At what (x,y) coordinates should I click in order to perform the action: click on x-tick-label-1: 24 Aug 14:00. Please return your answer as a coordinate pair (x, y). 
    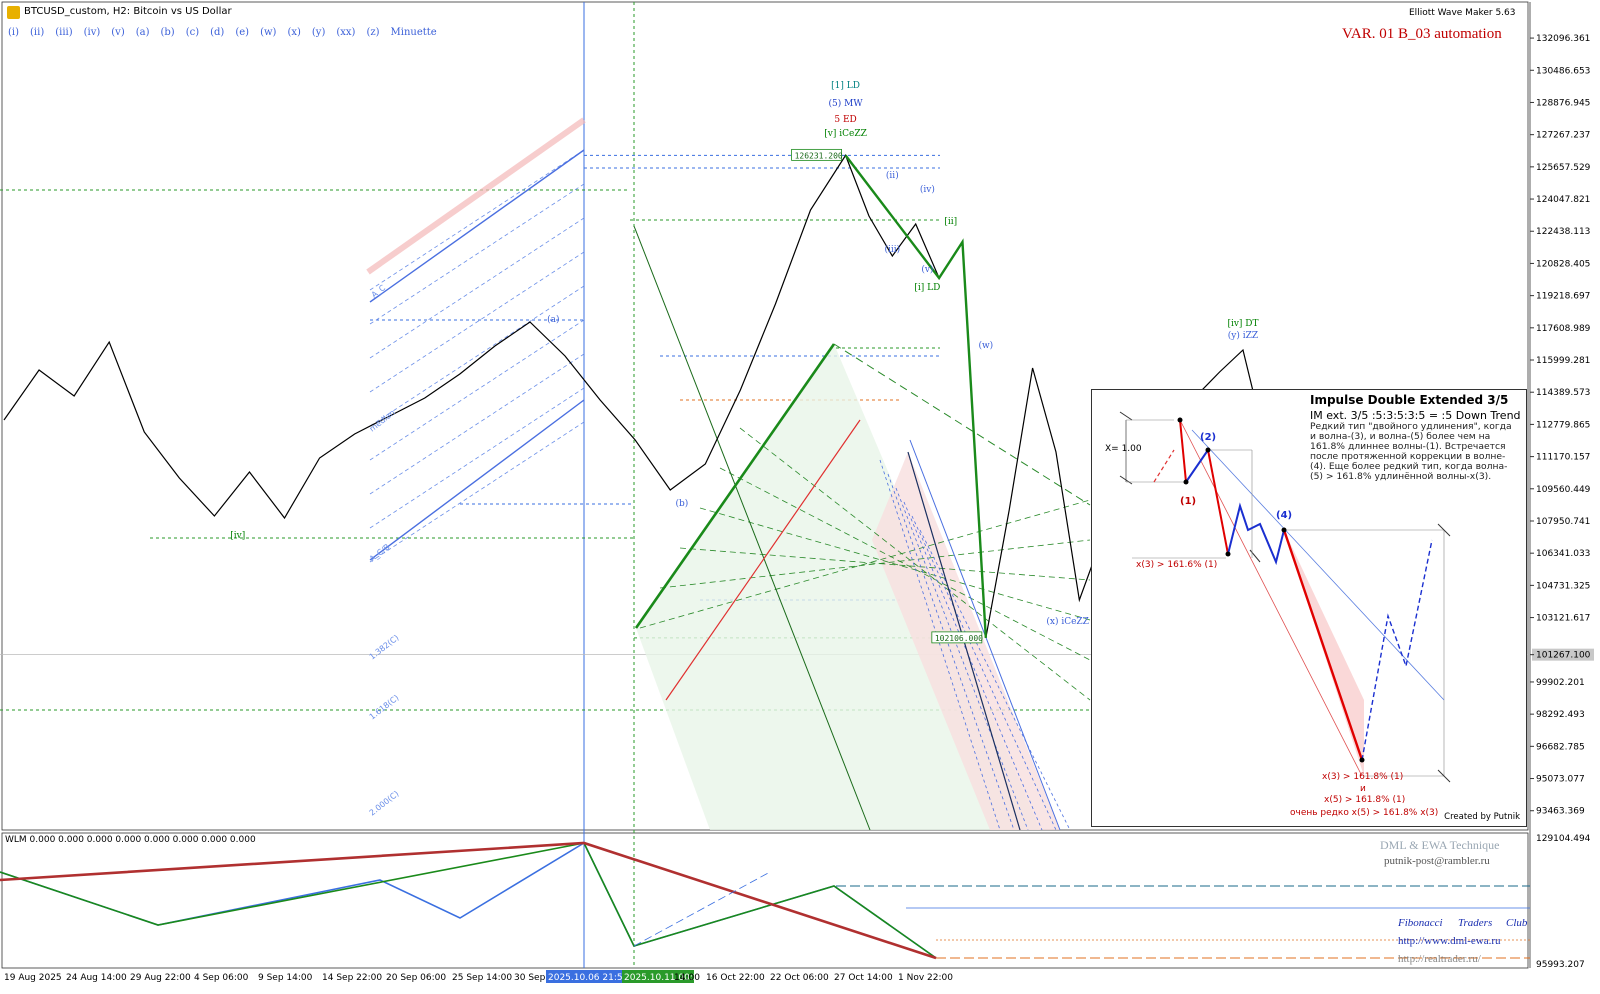
    Looking at the image, I should click on (96, 978).